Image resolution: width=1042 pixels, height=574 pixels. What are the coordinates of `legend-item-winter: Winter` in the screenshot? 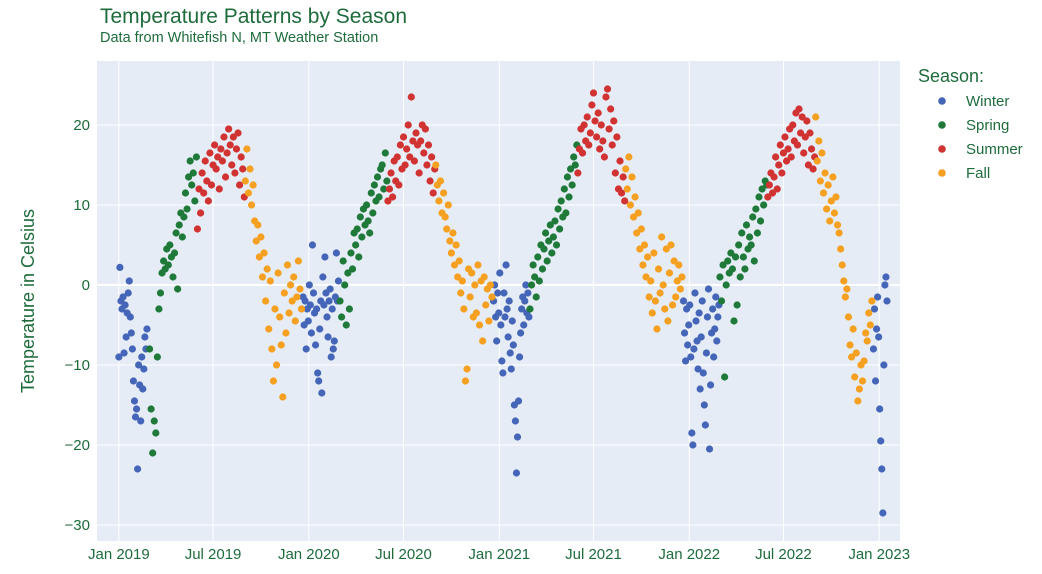 It's located at (973, 101).